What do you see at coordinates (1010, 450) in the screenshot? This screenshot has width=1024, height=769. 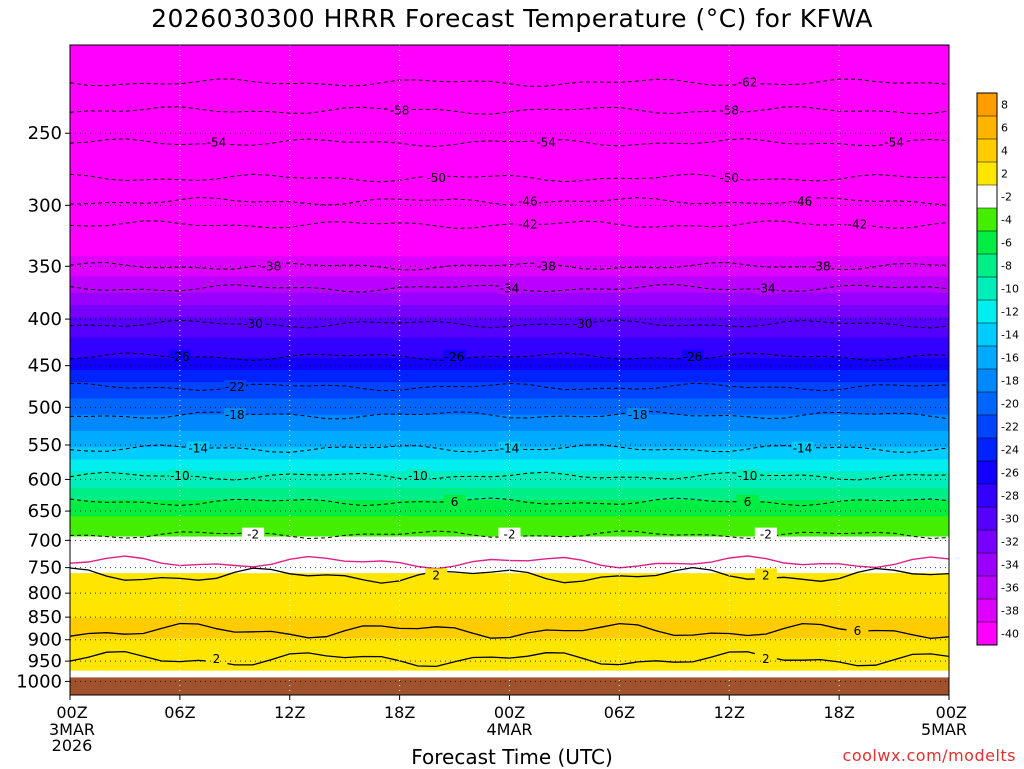 I see `colorbar-label: -24` at bounding box center [1010, 450].